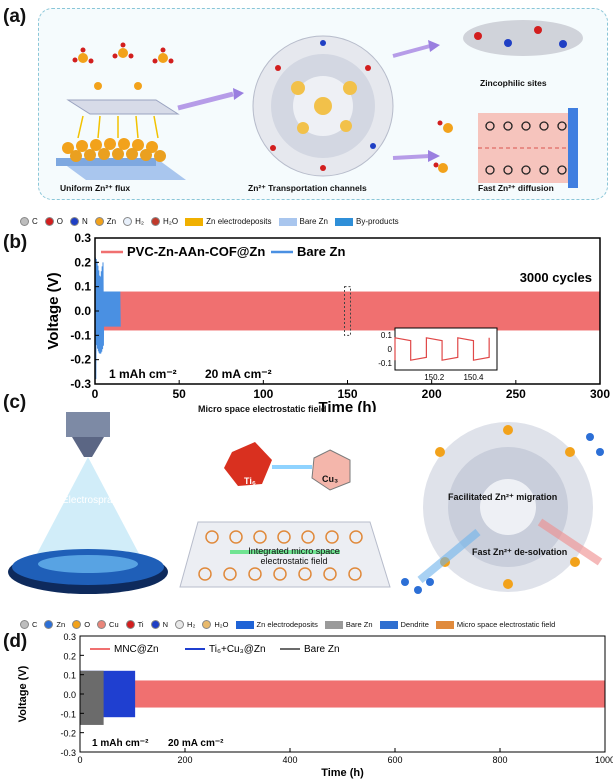 This screenshot has width=613, height=781. I want to click on inset-x-tick: 150.2, so click(434, 377).